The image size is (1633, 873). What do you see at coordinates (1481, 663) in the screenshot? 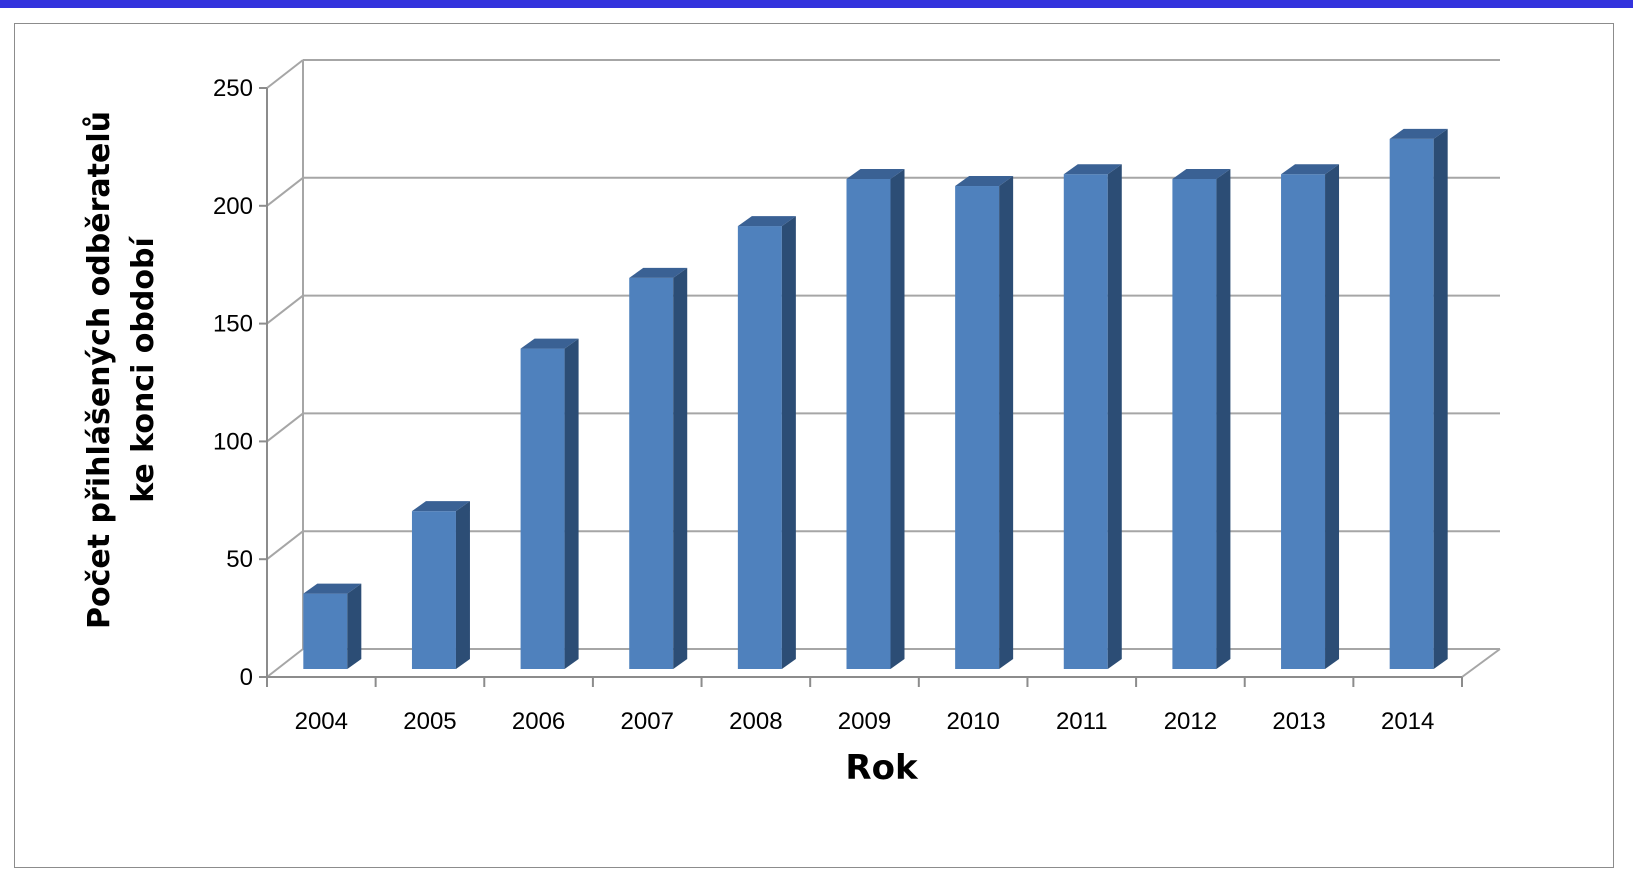
I see `floor-edge` at bounding box center [1481, 663].